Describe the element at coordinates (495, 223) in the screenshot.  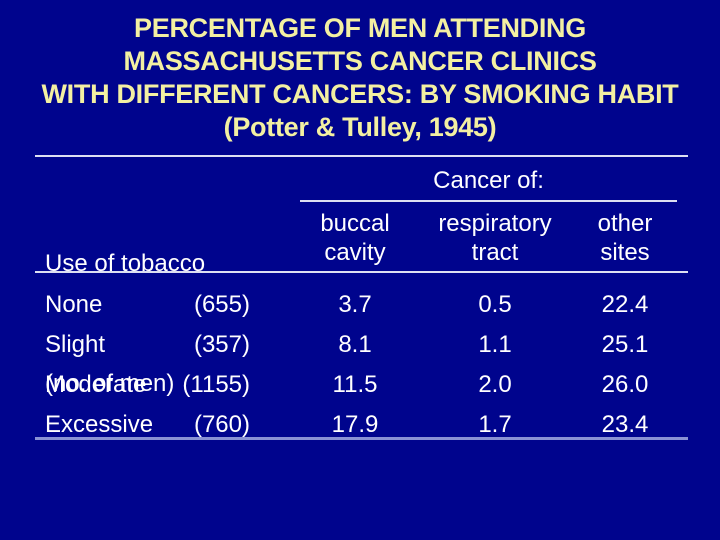
I see `column-header-respiratory-line-1: respiratory` at that location.